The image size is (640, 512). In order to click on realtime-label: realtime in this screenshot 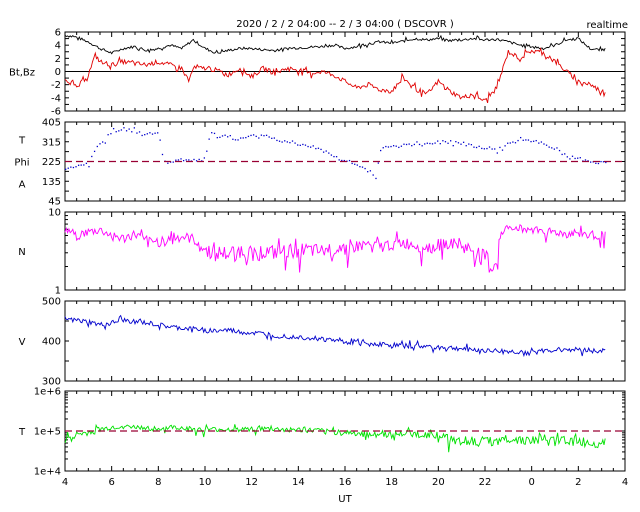, I will do `click(607, 25)`.